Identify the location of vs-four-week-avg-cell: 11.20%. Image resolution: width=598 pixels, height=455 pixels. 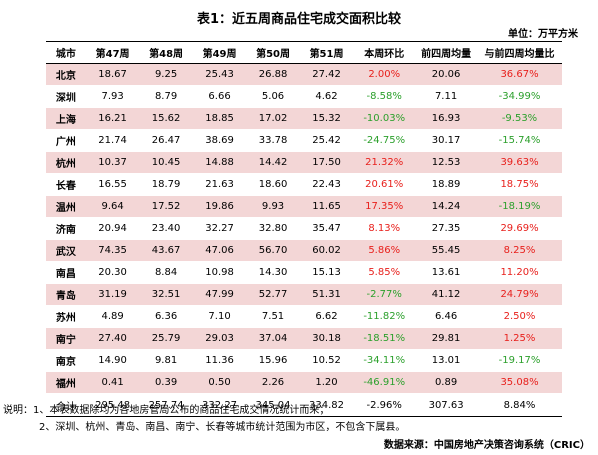
(519, 272).